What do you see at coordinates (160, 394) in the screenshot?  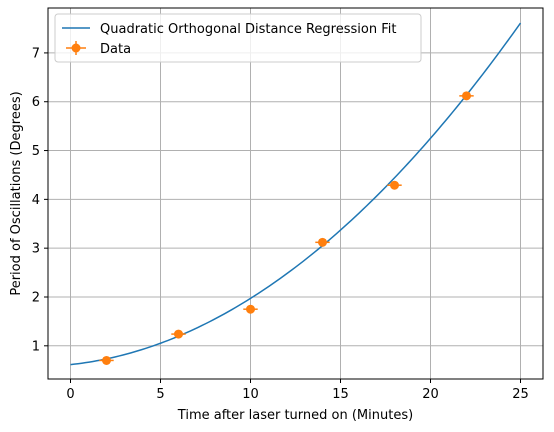 I see `x-tick-label: 5` at bounding box center [160, 394].